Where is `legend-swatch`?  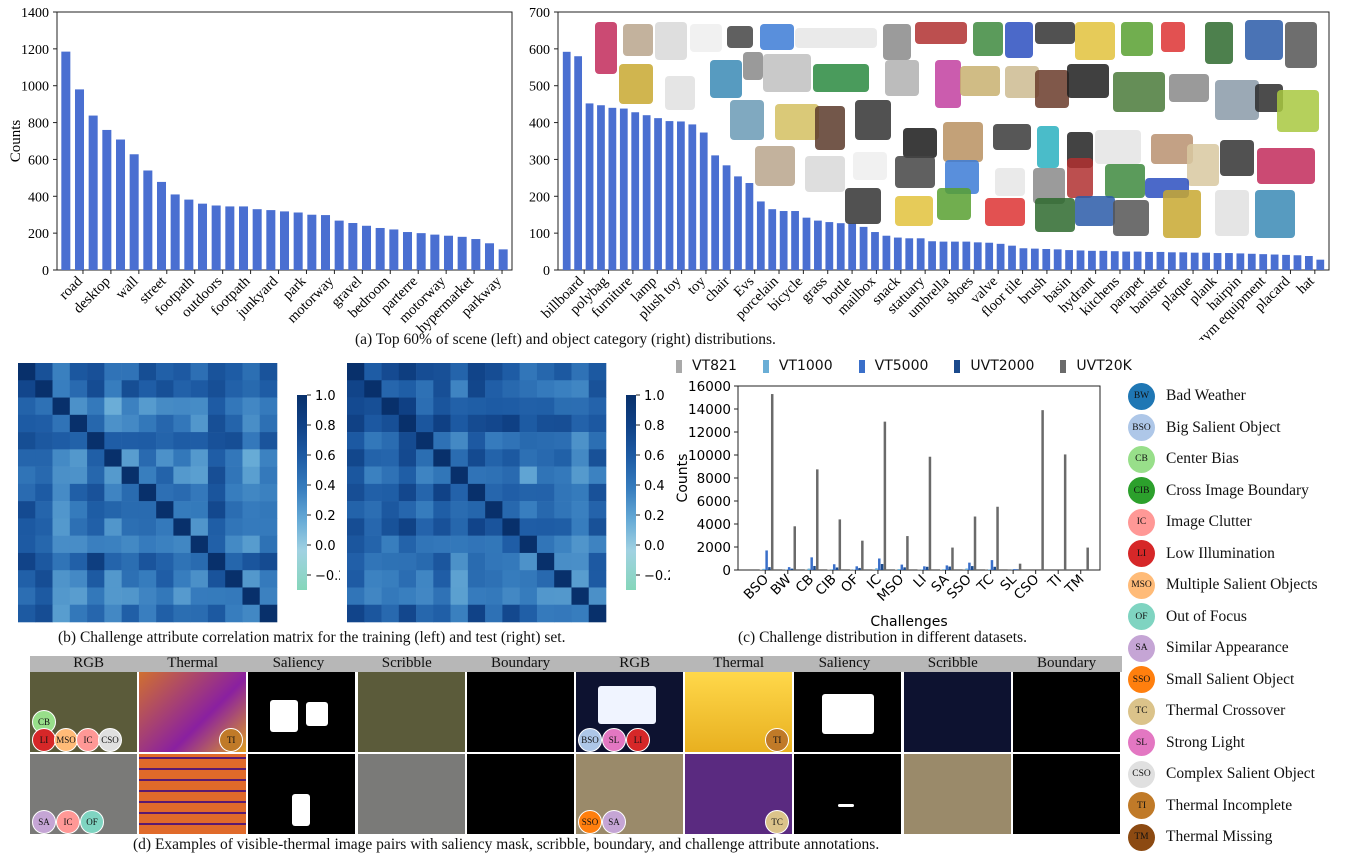
legend-swatch is located at coordinates (679, 366).